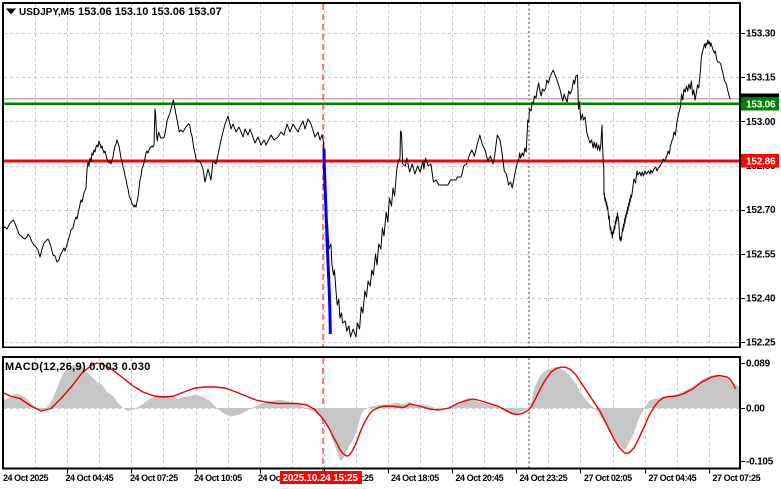  Describe the element at coordinates (761, 34) in the screenshot. I see `svg-text: 153.30` at that location.